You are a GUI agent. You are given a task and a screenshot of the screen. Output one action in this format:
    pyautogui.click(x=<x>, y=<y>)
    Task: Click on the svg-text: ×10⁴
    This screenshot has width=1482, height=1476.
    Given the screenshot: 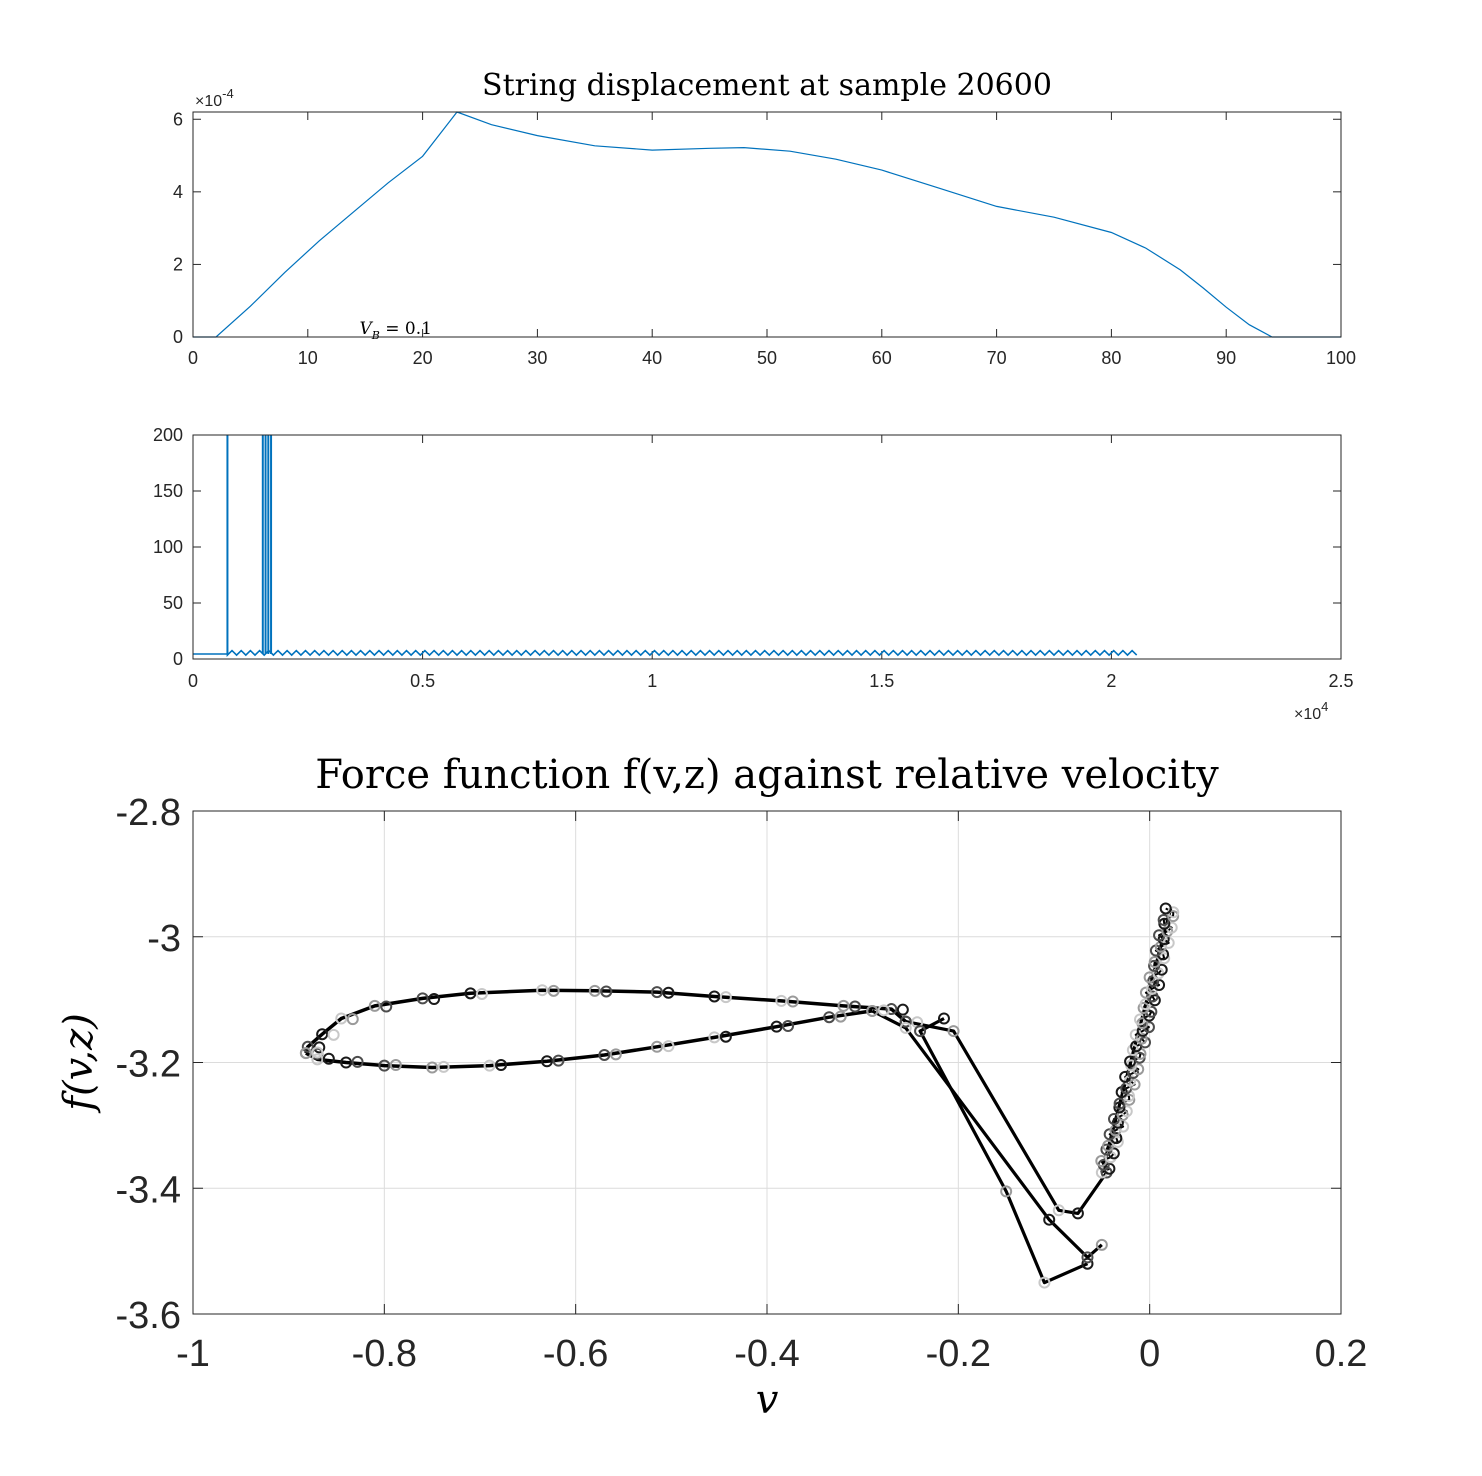 What is the action you would take?
    pyautogui.click(x=1311, y=711)
    